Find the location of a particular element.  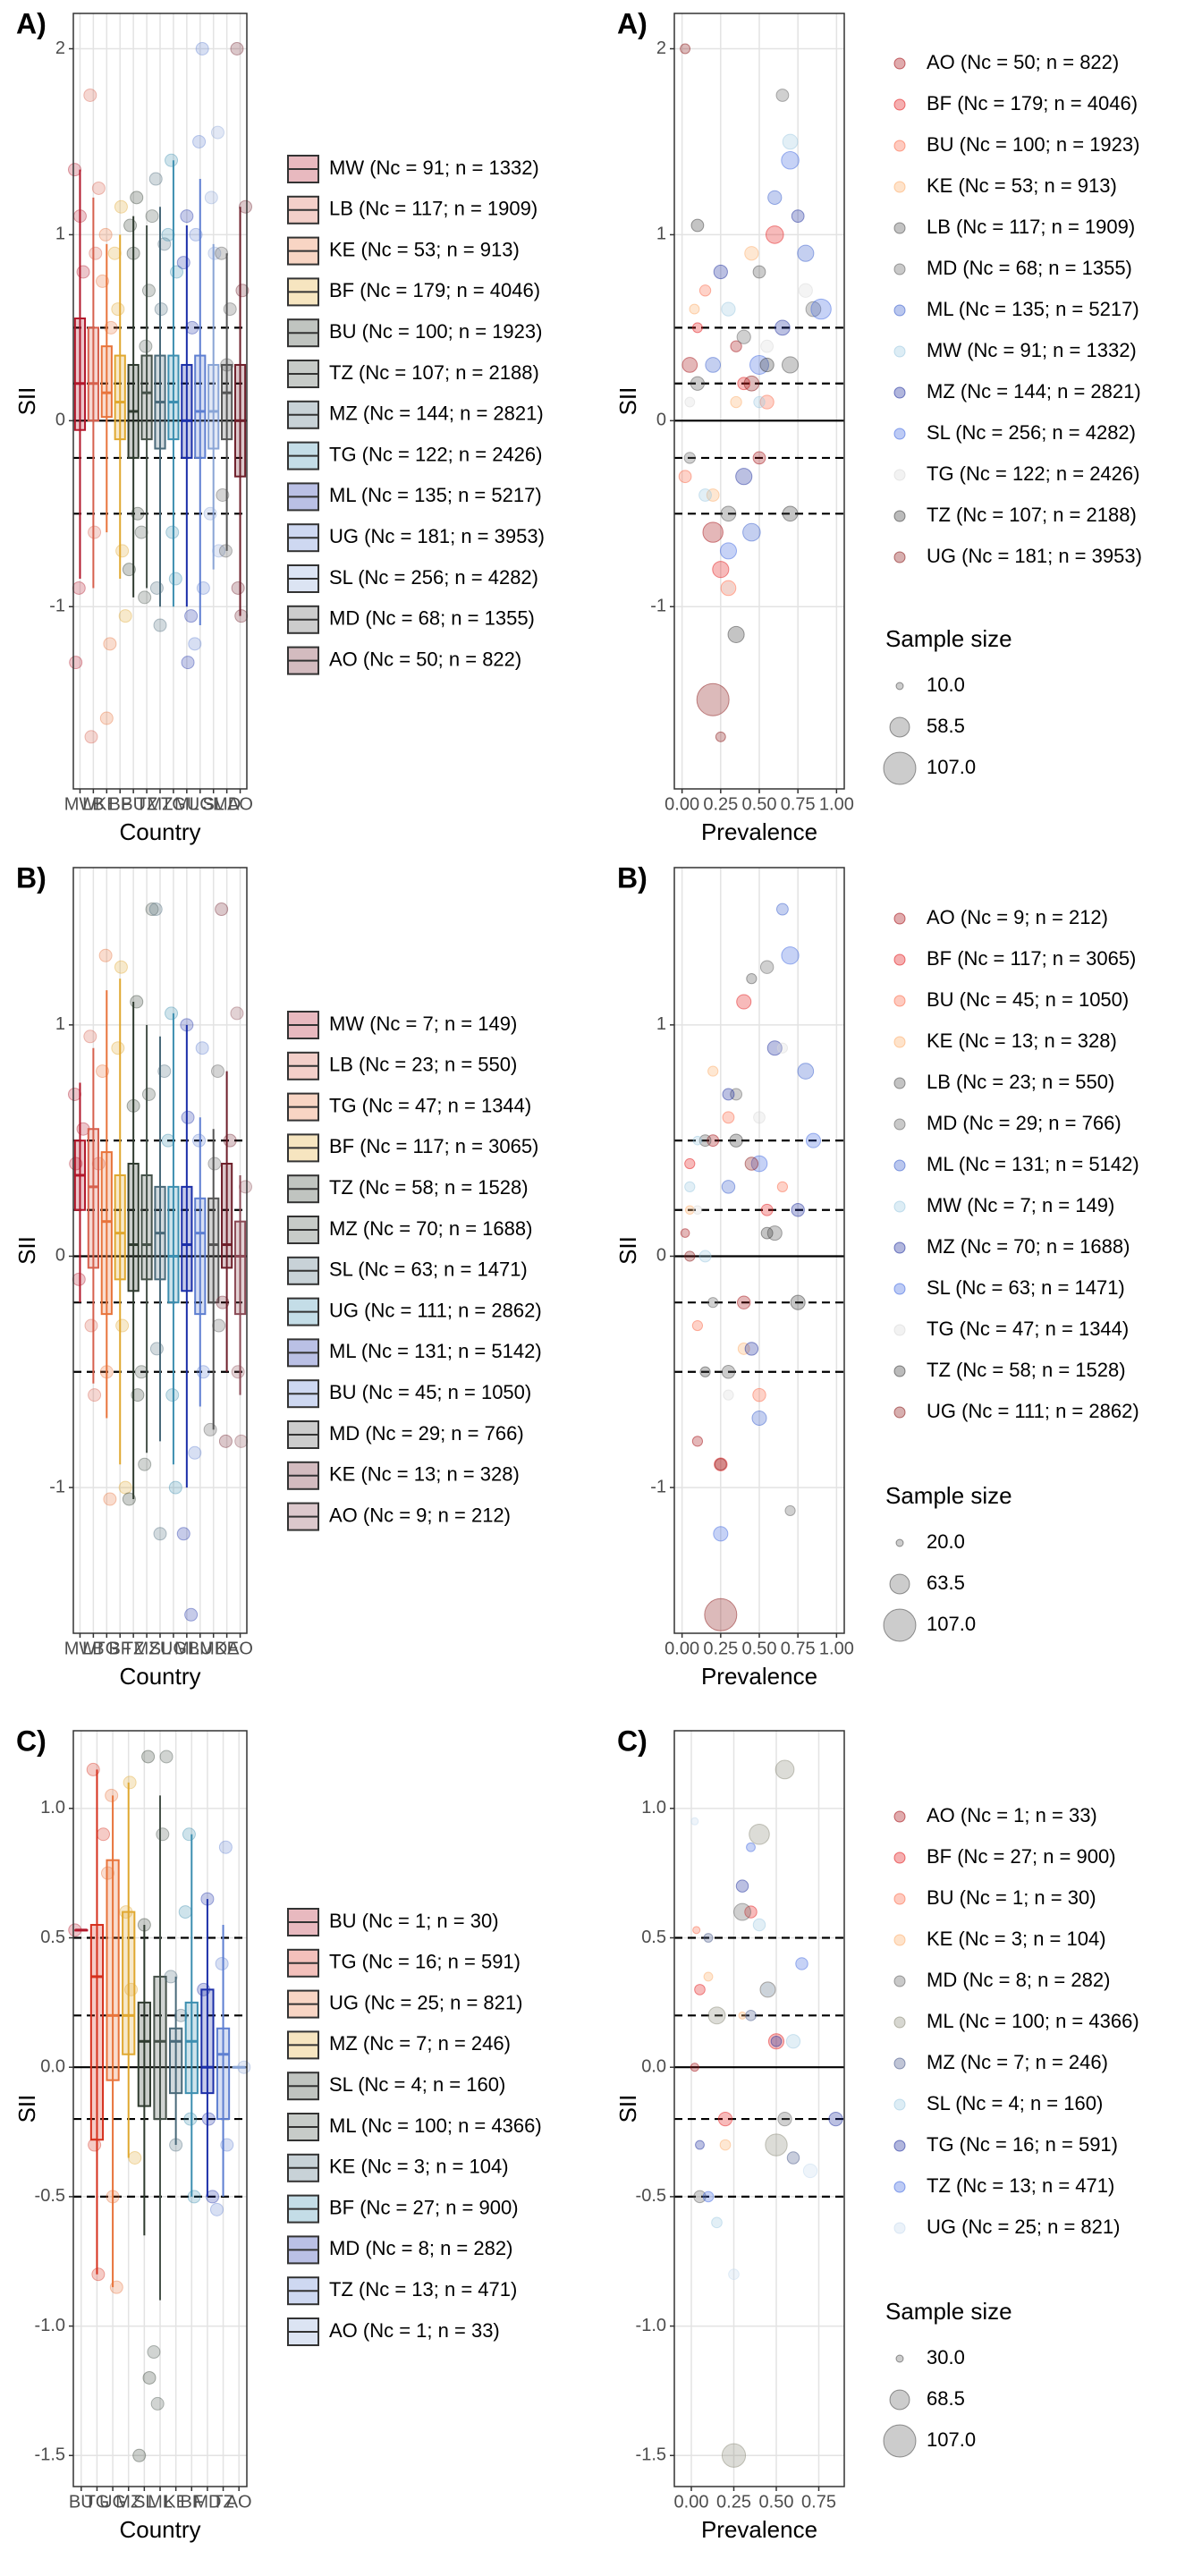

legend-label: MZ (Nc = 7; n = 246) is located at coordinates (1017, 2062).